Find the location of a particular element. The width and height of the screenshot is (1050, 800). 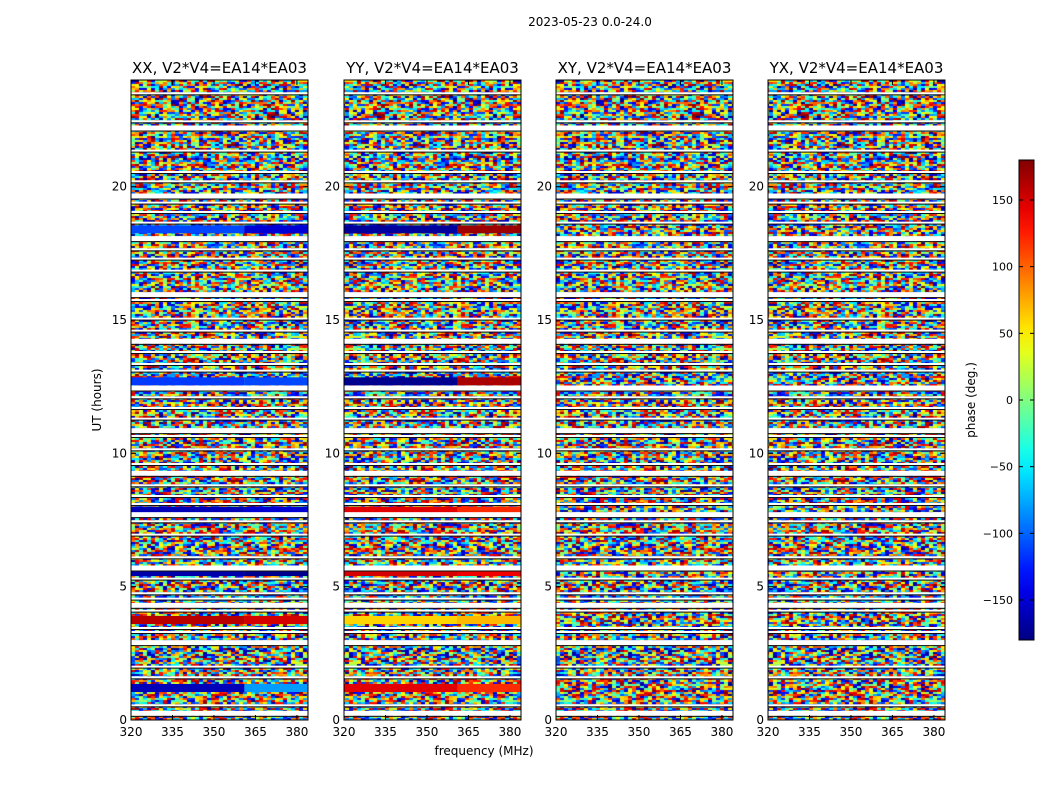

y-tick-label: 5 is located at coordinates (336, 587).